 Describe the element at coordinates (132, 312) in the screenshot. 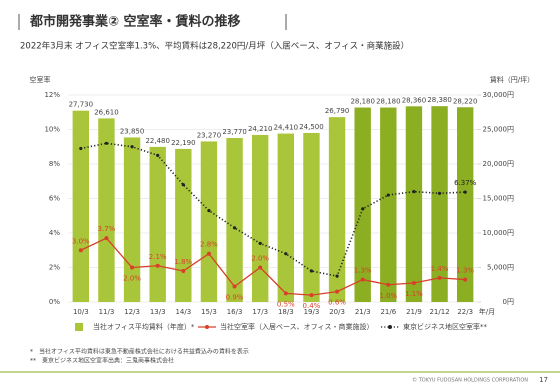

I see `x-tick-label: 12/3` at that location.